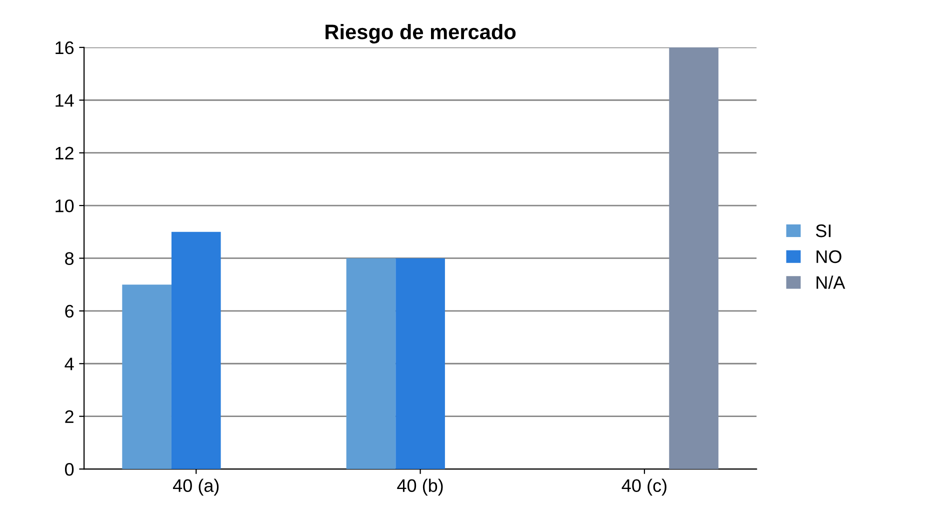 The height and width of the screenshot is (527, 934). What do you see at coordinates (829, 257) in the screenshot?
I see `legend-label: NO` at bounding box center [829, 257].